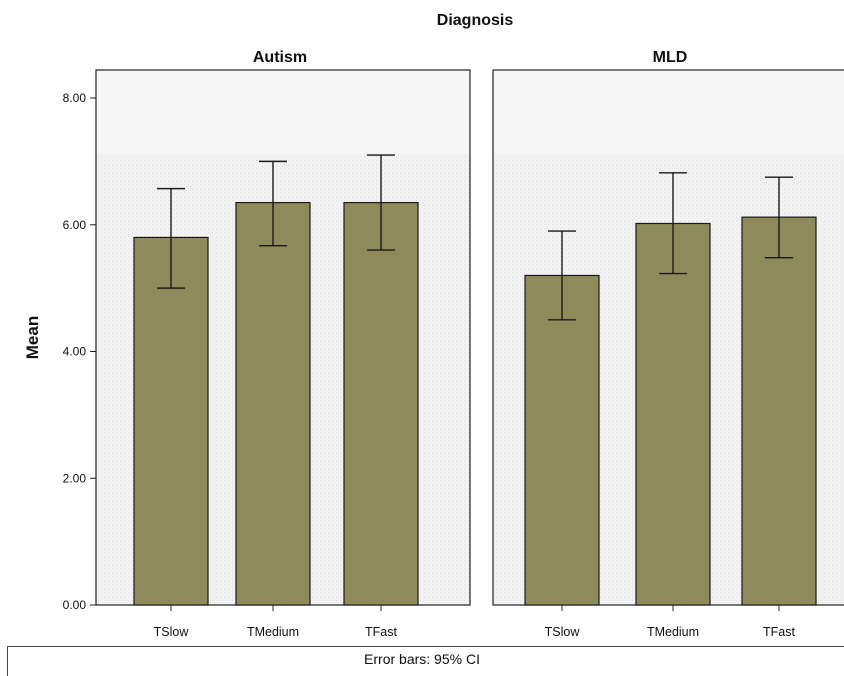 The height and width of the screenshot is (676, 844). I want to click on y-tick-label: 0.00, so click(75, 605).